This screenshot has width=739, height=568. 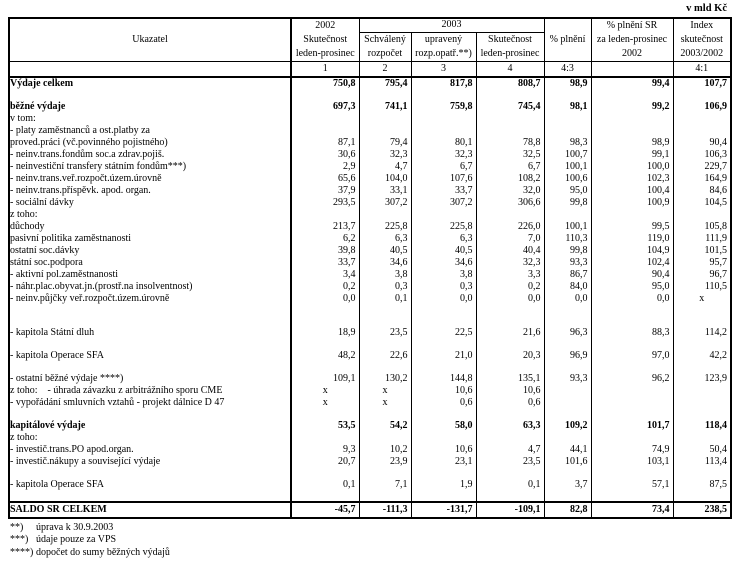 I want to click on cell-value: 110,5, so click(x=701, y=286).